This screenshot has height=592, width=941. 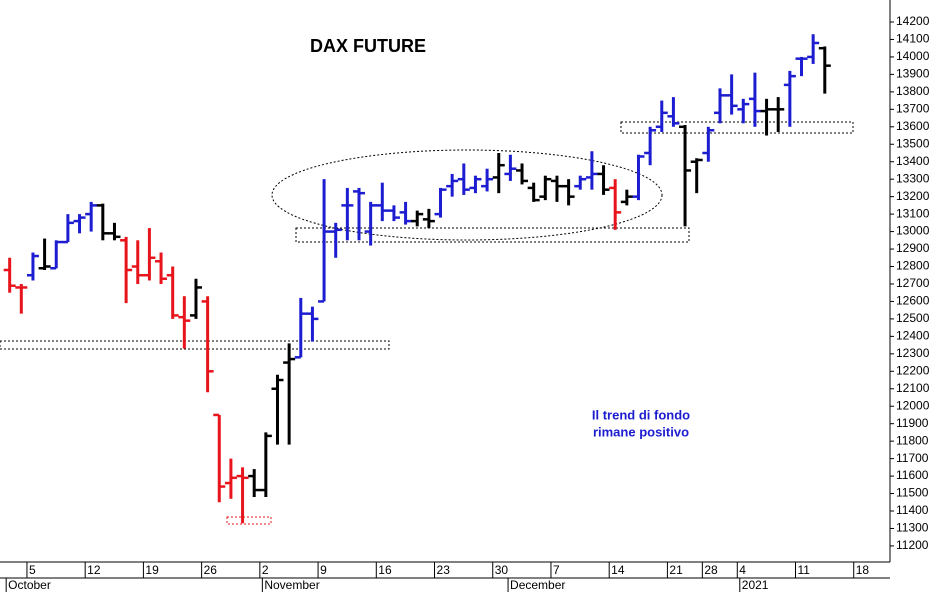 I want to click on y-tick-label: 11900, so click(x=912, y=423).